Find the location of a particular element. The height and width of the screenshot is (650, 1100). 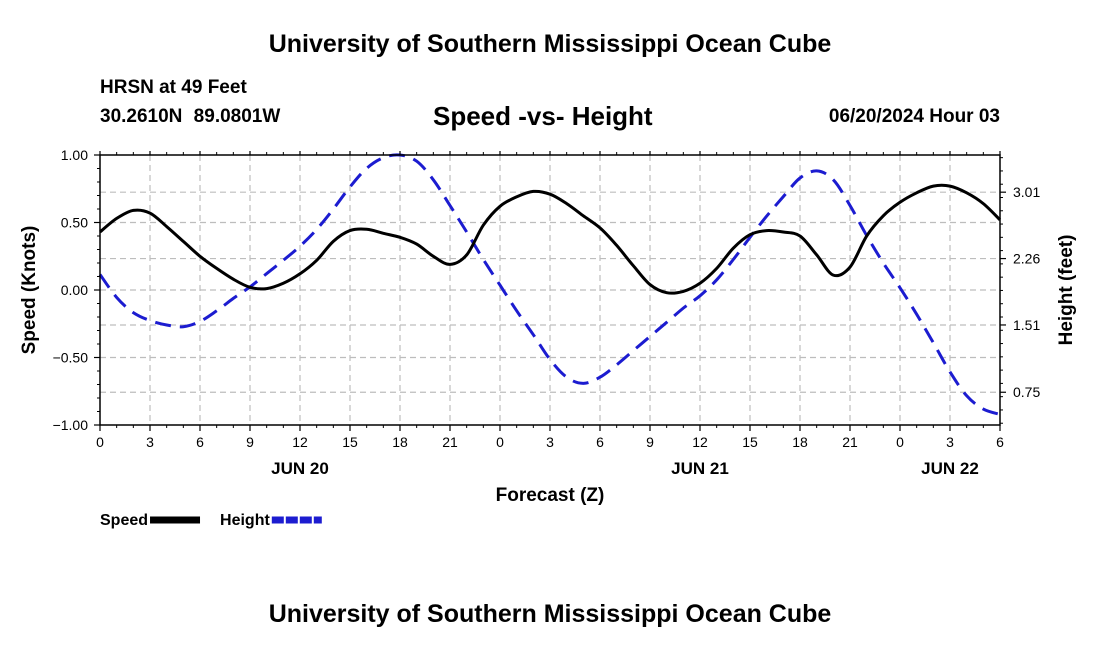

y-axis-label: Speed (Knots) is located at coordinates (29, 290).